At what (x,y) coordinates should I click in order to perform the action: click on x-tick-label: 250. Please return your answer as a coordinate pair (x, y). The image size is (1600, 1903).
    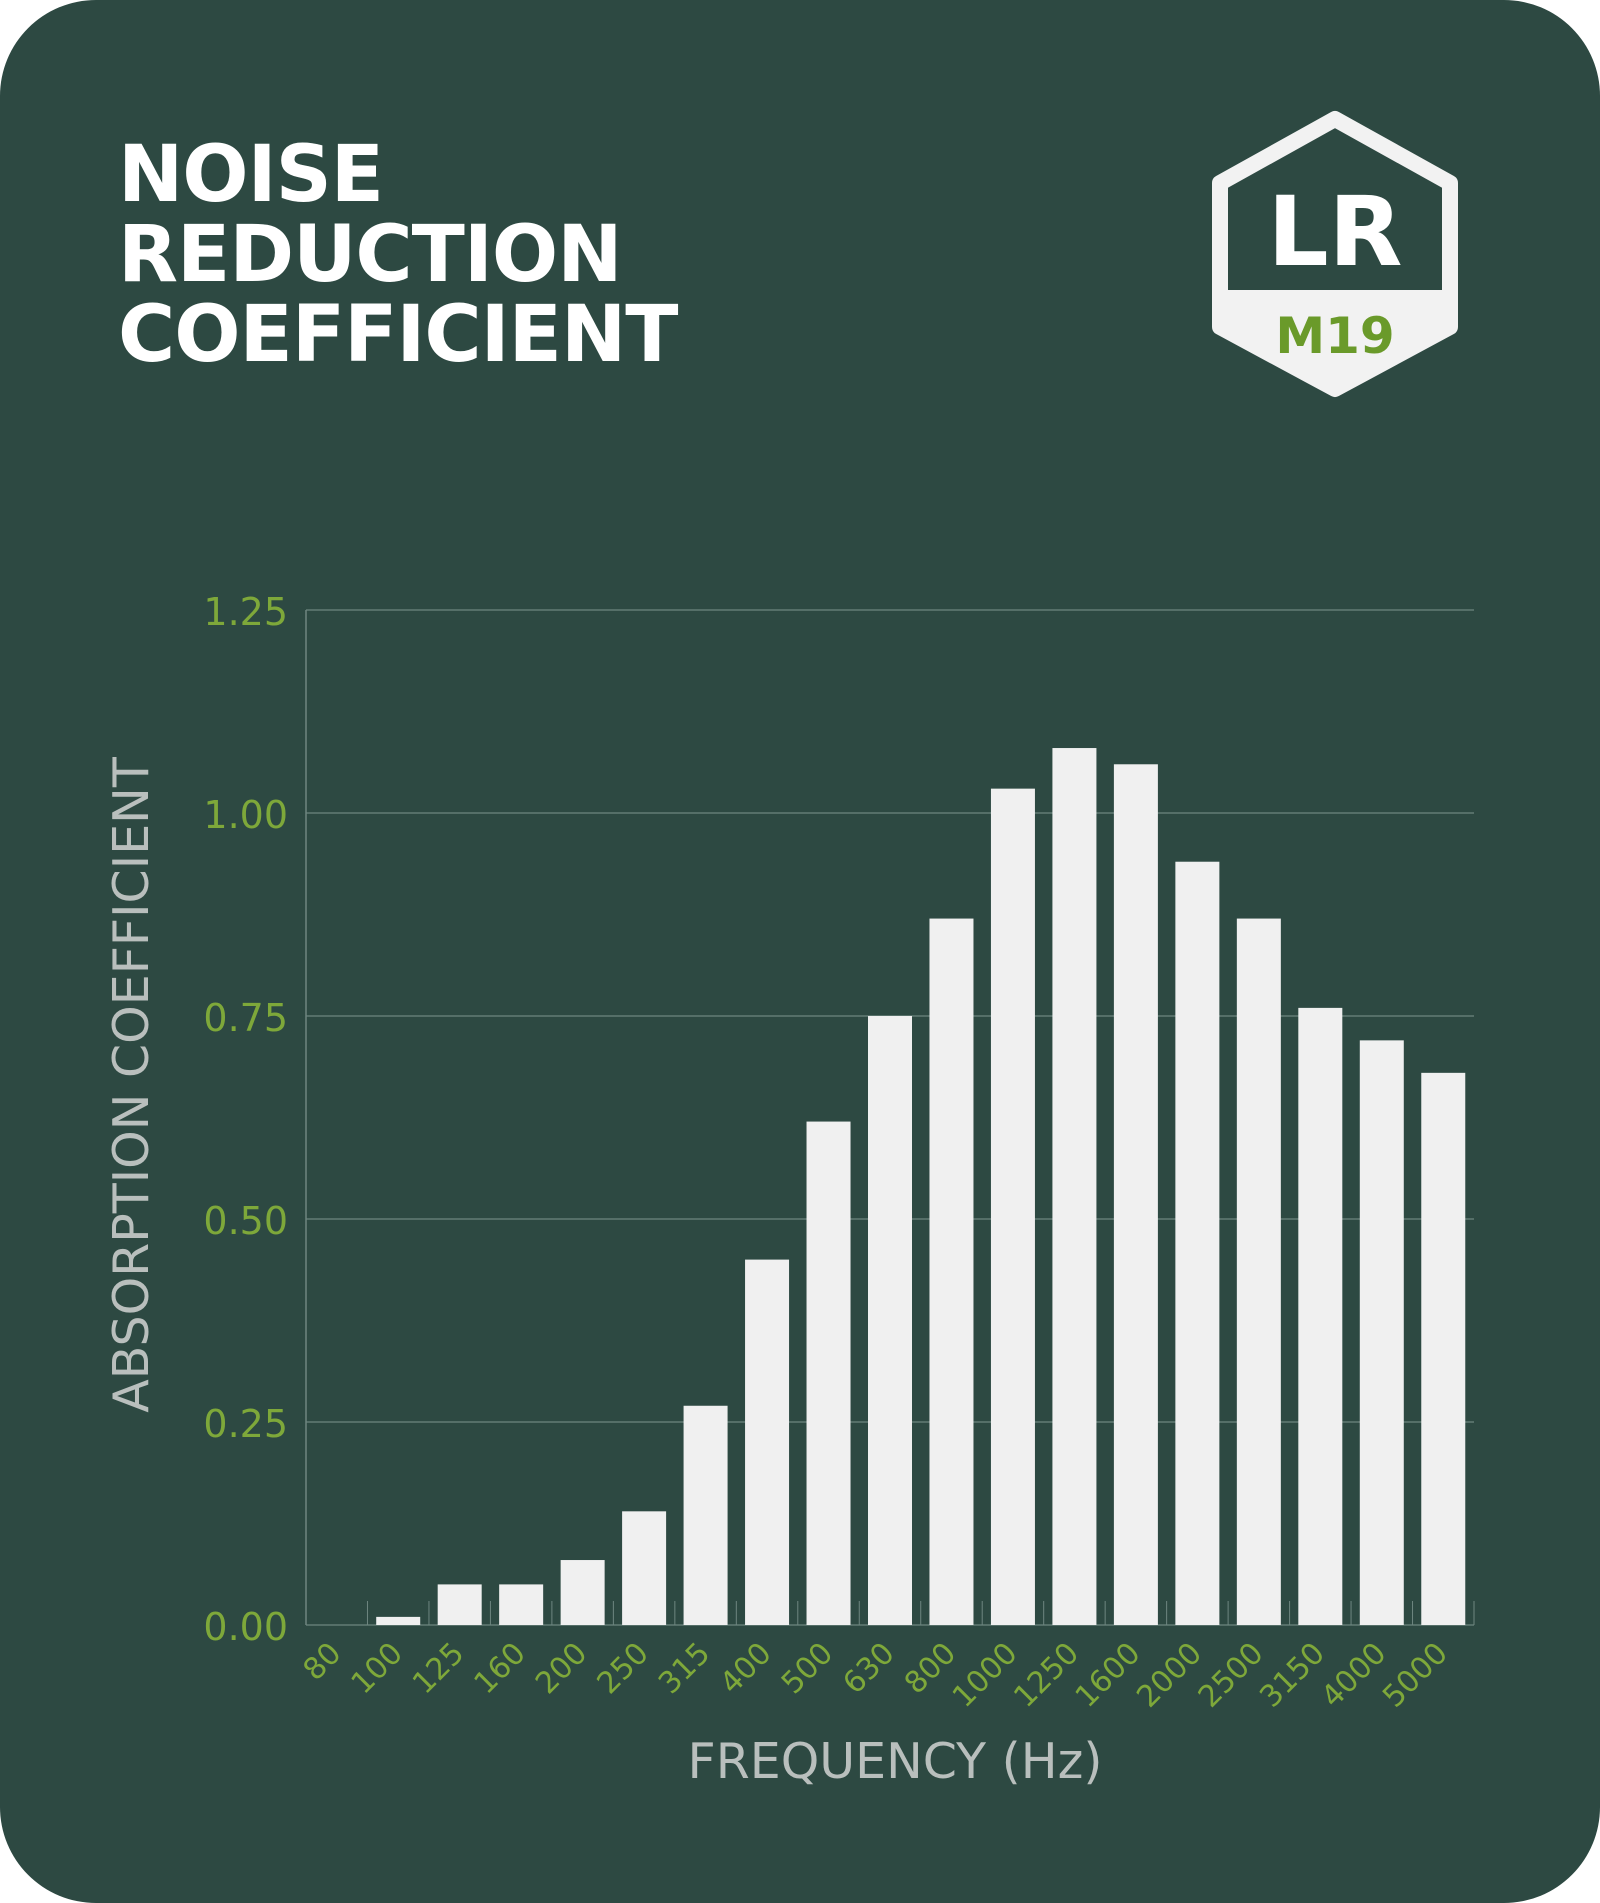
    Looking at the image, I should click on (623, 1668).